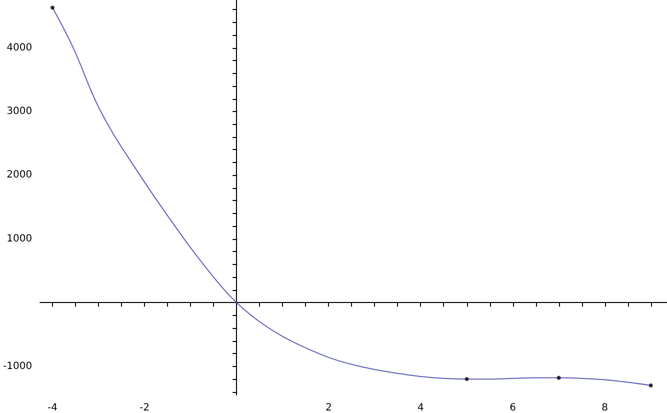 This screenshot has height=413, width=667. What do you see at coordinates (17, 366) in the screenshot?
I see `y-tick-label: -1000` at bounding box center [17, 366].